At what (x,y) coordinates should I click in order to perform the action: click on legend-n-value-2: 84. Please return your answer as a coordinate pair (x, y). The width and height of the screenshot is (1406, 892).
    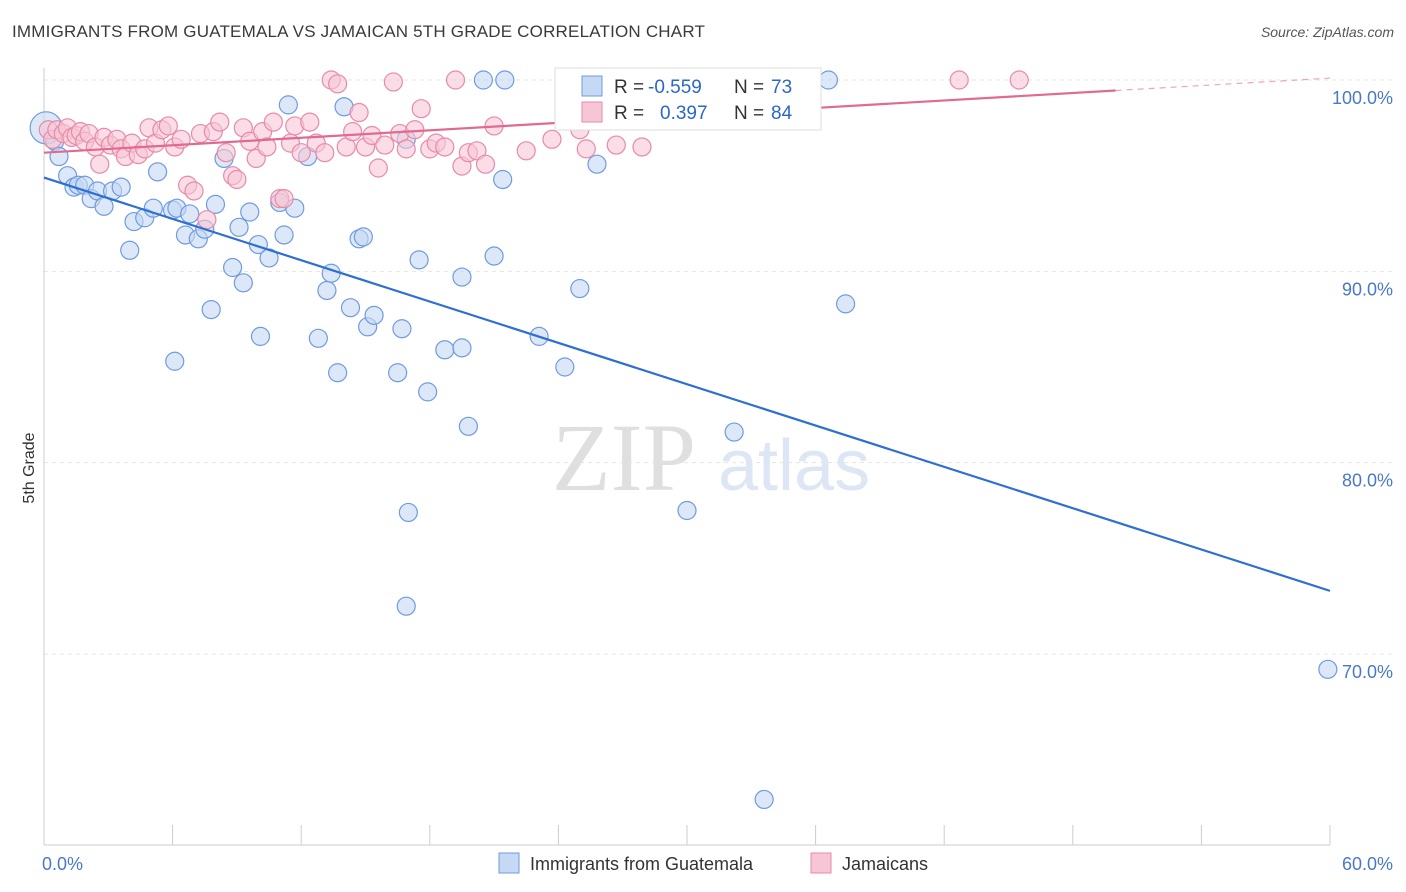
    Looking at the image, I should click on (782, 113).